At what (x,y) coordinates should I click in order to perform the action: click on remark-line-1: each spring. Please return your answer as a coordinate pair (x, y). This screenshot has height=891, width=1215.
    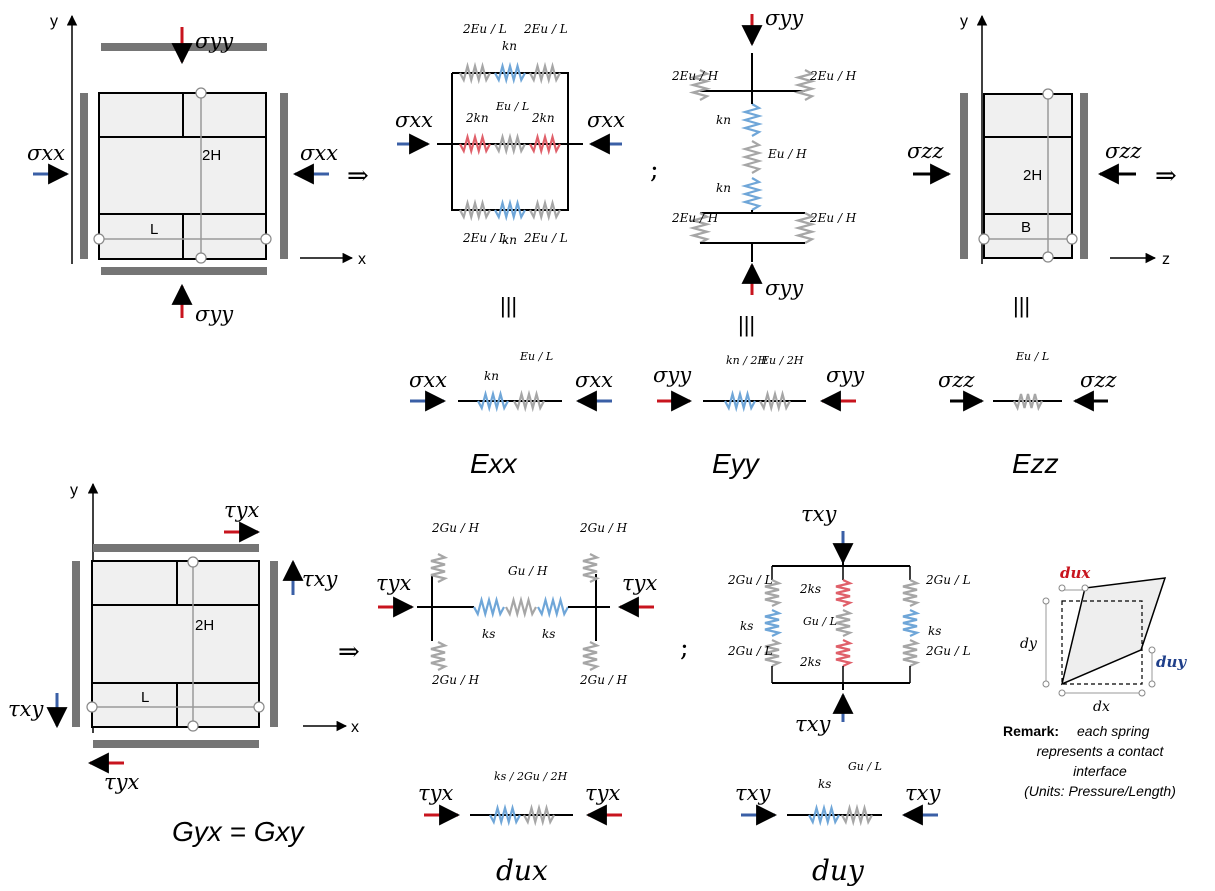
    Looking at the image, I should click on (1113, 731).